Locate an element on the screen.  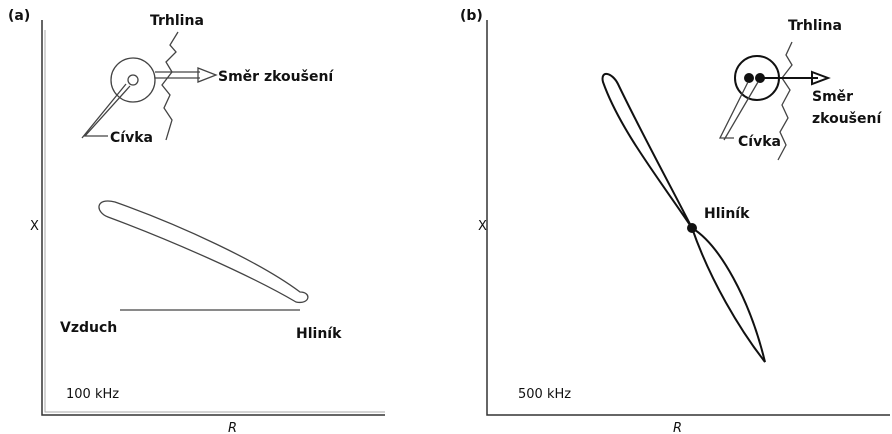
panel-label: (a) is located at coordinates (19, 16).